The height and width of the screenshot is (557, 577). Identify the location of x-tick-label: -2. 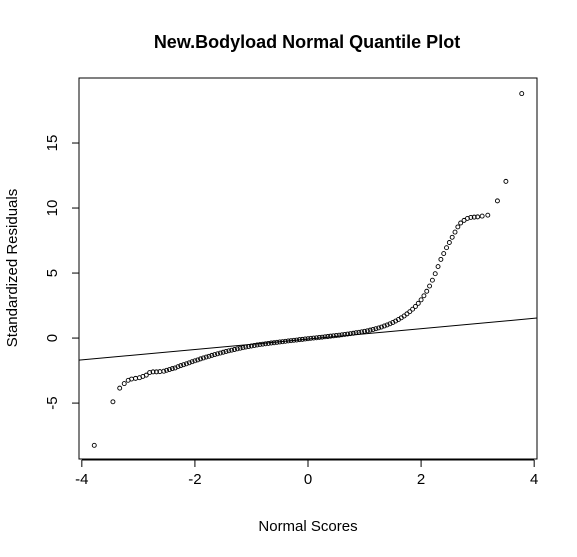
(194, 479).